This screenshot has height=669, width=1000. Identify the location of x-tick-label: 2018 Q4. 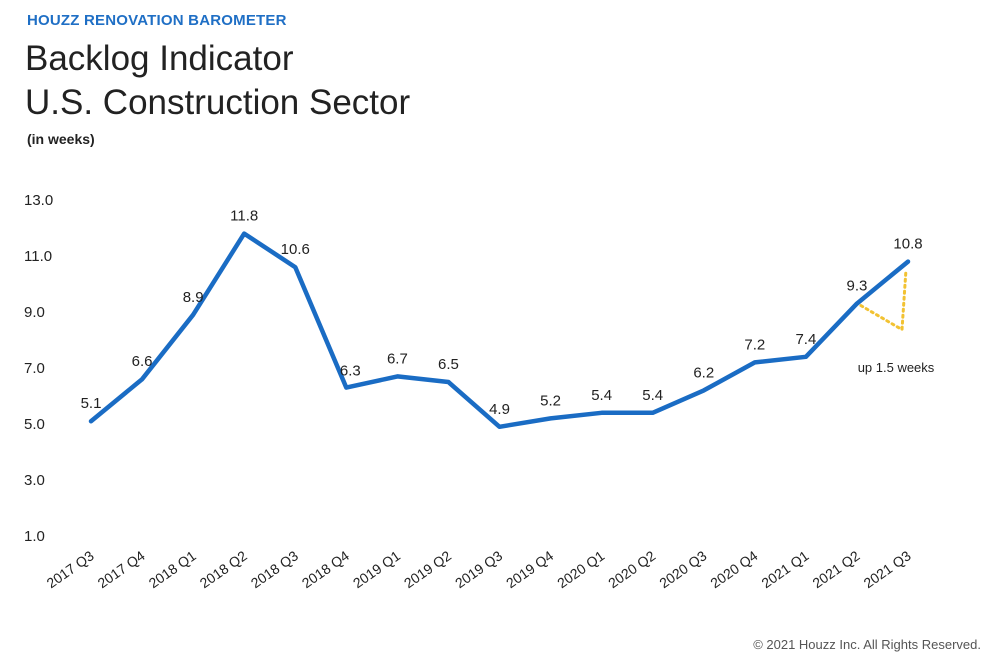
(325, 569).